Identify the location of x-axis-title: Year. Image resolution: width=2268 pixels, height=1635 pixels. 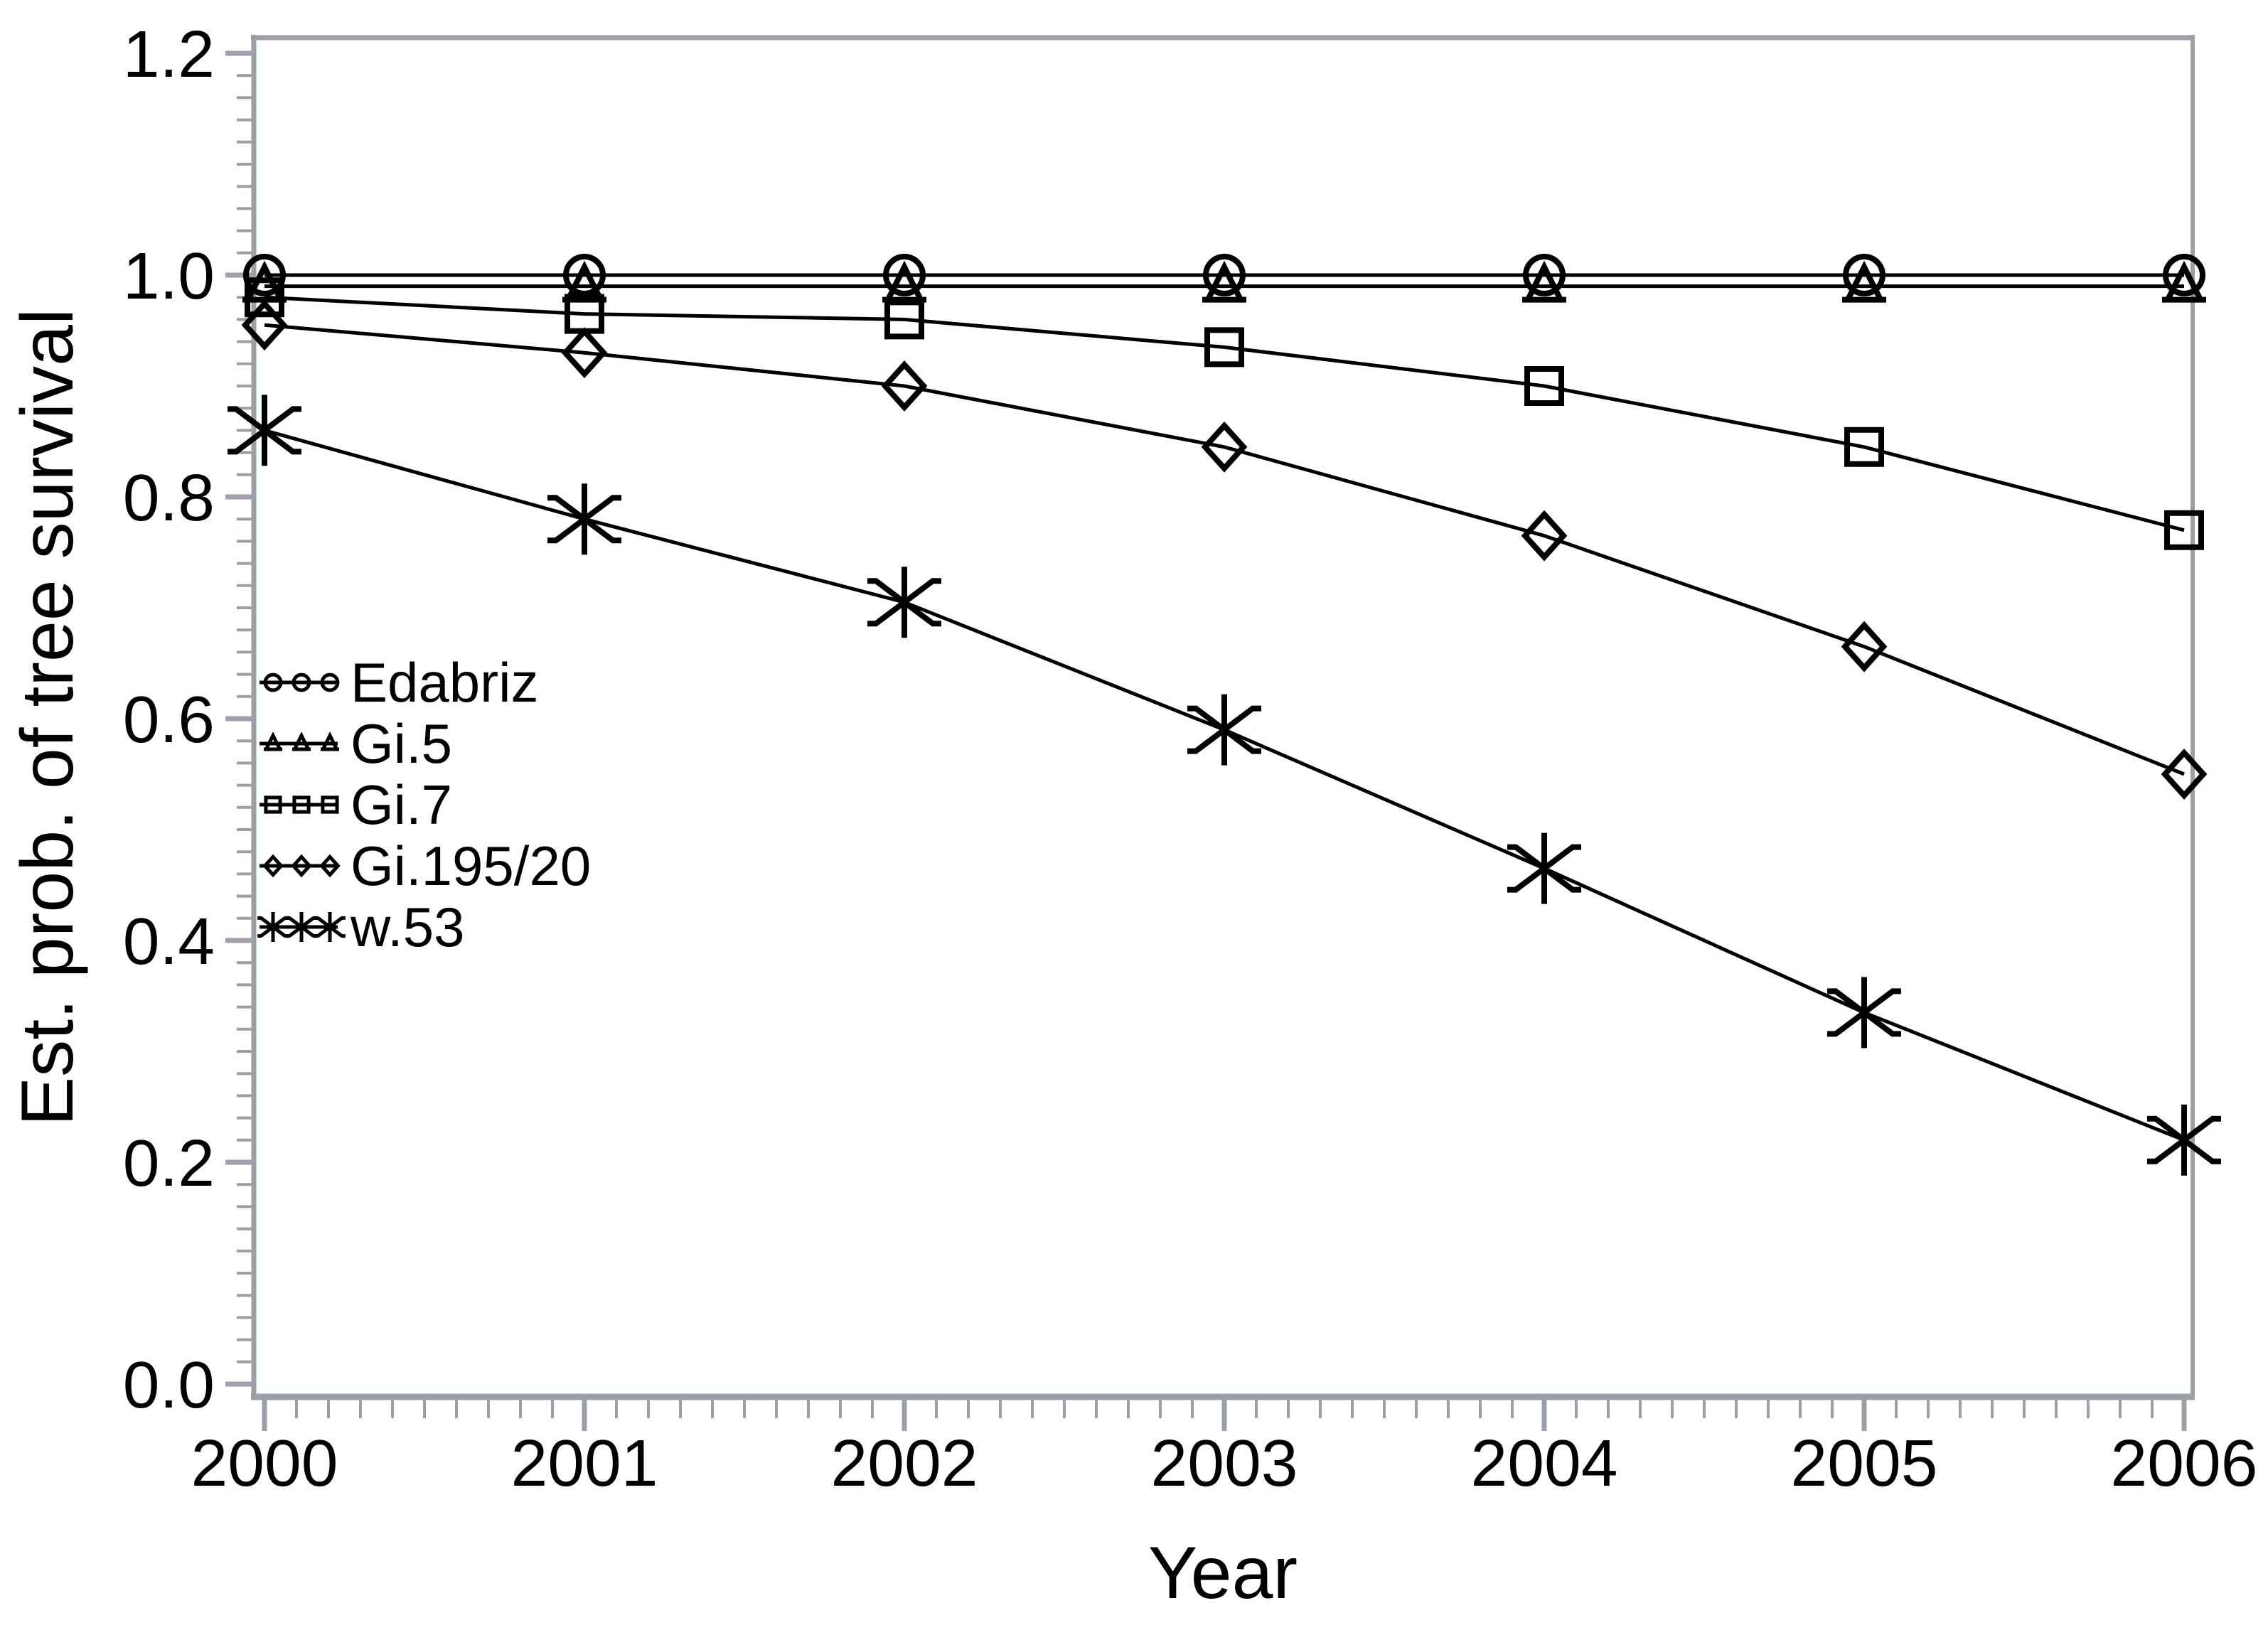
(1223, 1573).